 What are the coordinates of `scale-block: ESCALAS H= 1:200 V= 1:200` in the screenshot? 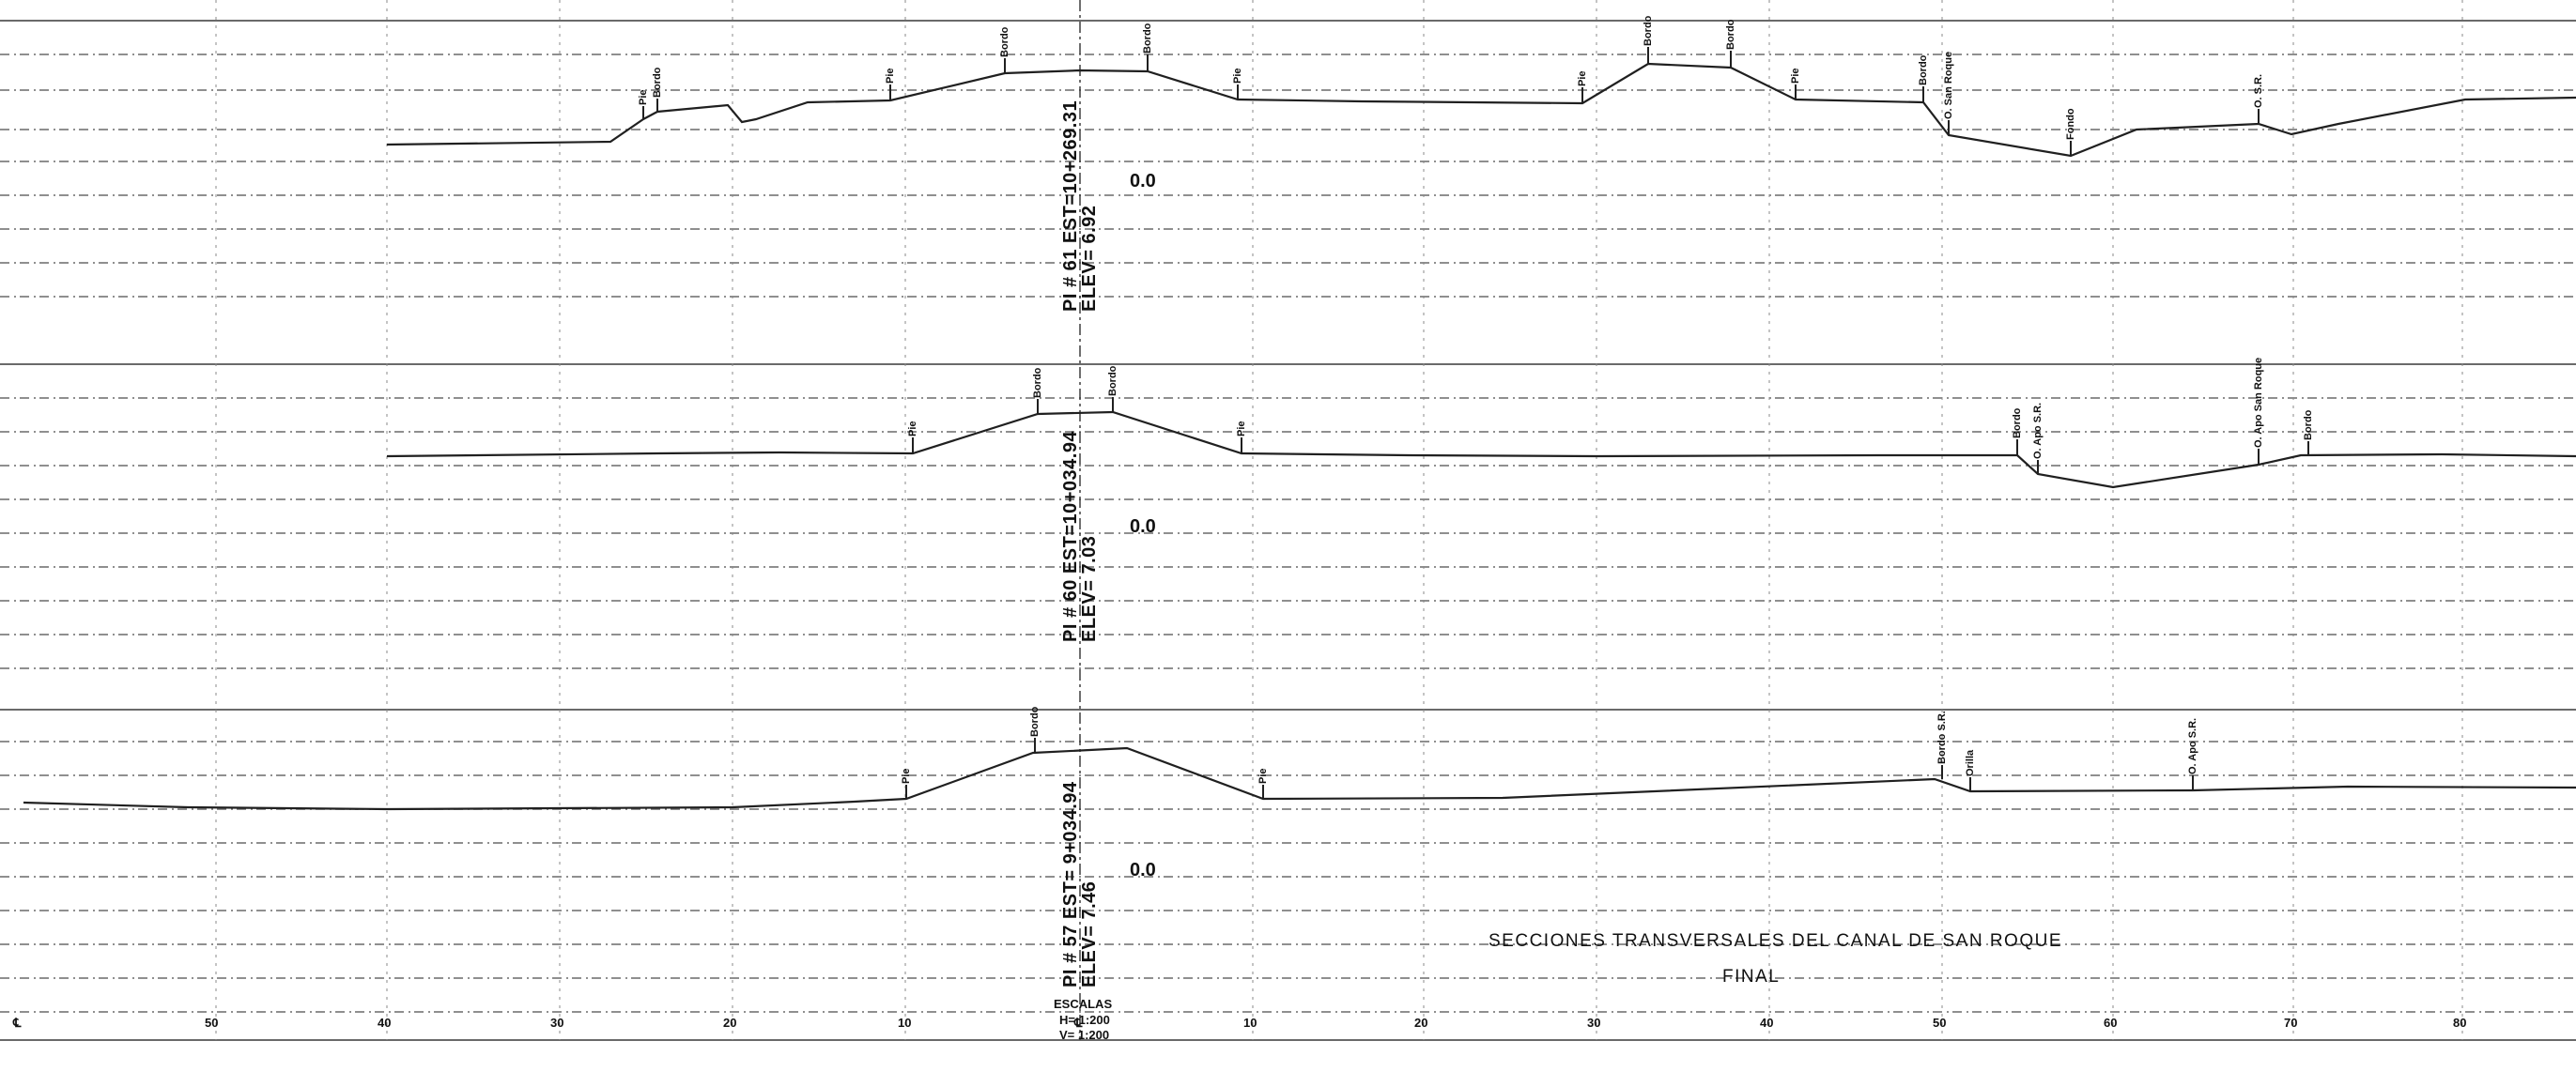 It's located at (1083, 1019).